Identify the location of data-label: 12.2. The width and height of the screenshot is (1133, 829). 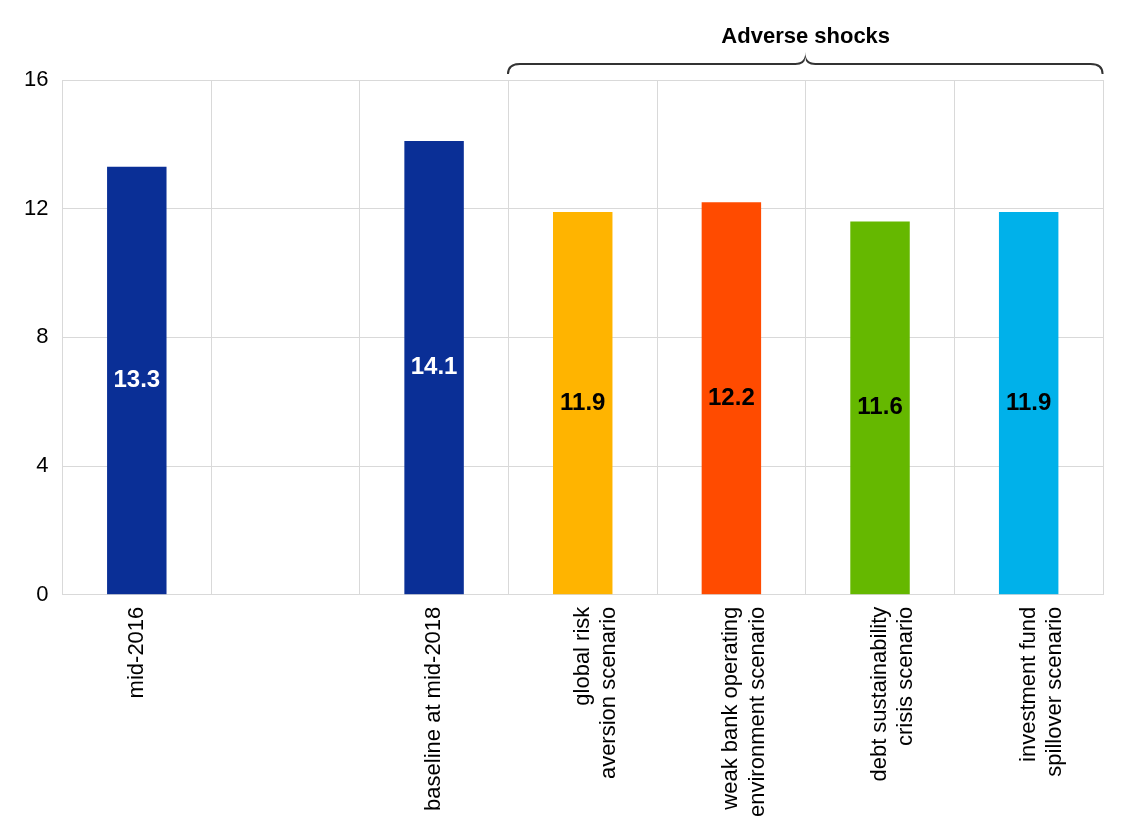
(731, 396).